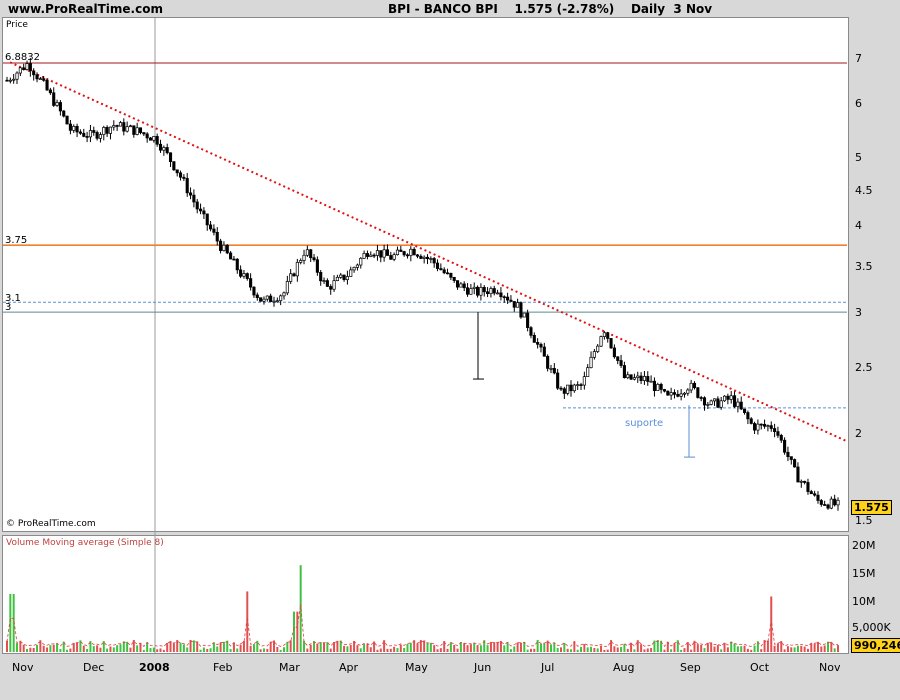 The image size is (900, 700). Describe the element at coordinates (830, 667) in the screenshot. I see `x-tick-nov-end: Nov` at that location.